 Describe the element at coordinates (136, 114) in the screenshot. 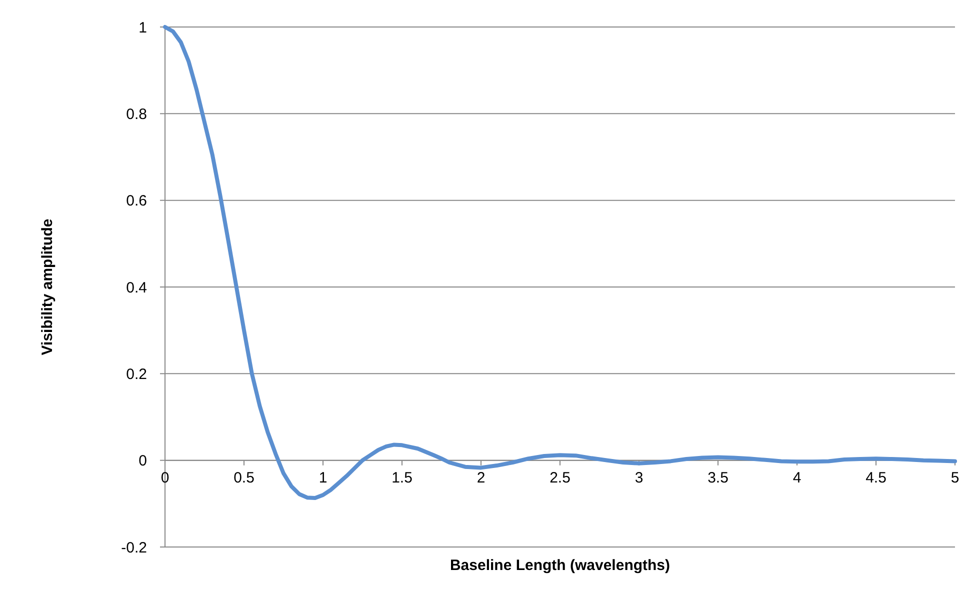

I see `y-tick-label: 0.8` at that location.